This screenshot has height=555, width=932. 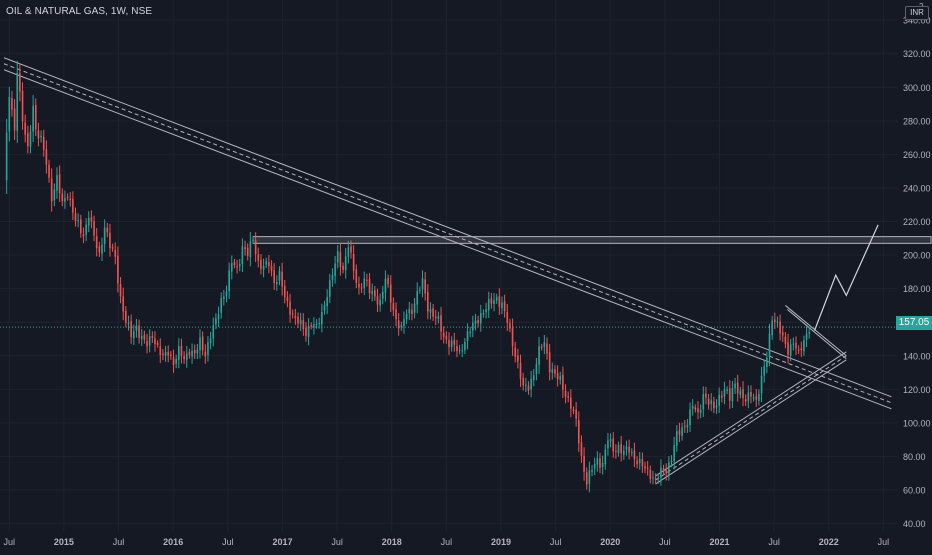 What do you see at coordinates (917, 356) in the screenshot?
I see `y-tick-label: 140.00` at bounding box center [917, 356].